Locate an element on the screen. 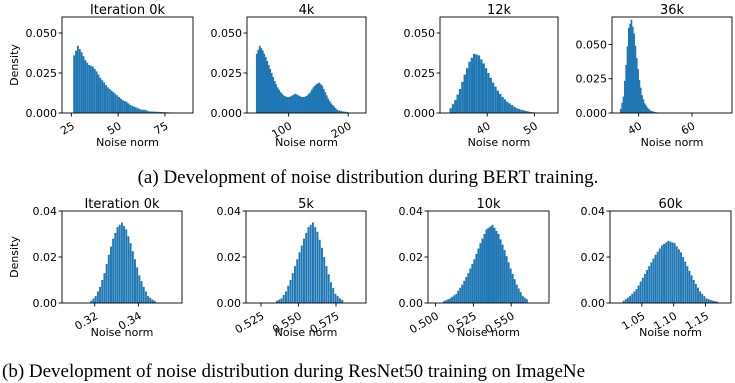 The width and height of the screenshot is (735, 383). y-axis-label: Density is located at coordinates (14, 65).